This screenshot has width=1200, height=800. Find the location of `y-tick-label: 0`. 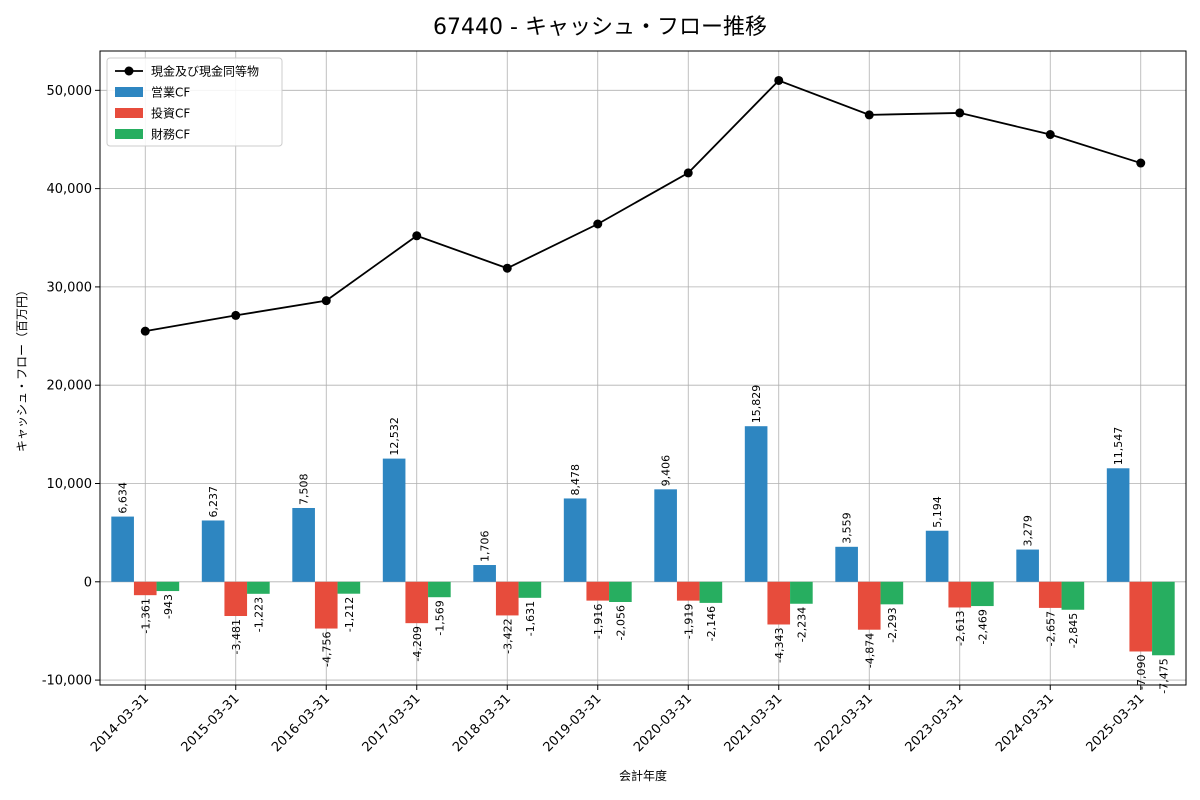

y-tick-label: 0 is located at coordinates (88, 582).